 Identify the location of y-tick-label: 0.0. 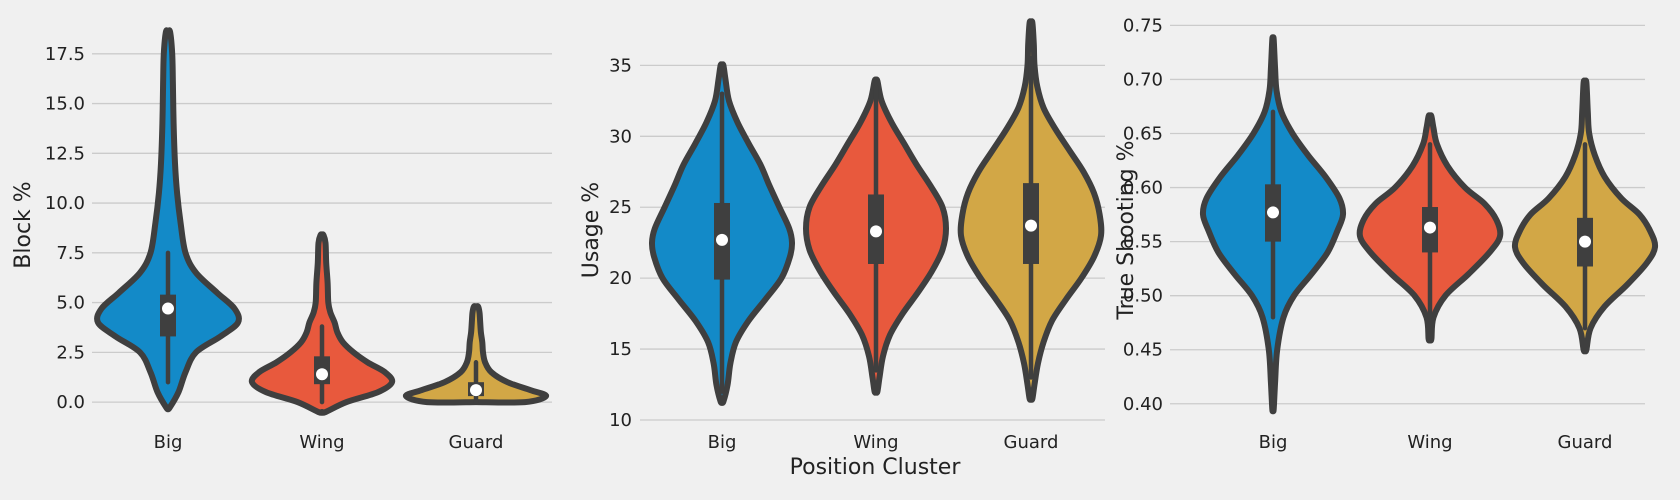
(70, 402).